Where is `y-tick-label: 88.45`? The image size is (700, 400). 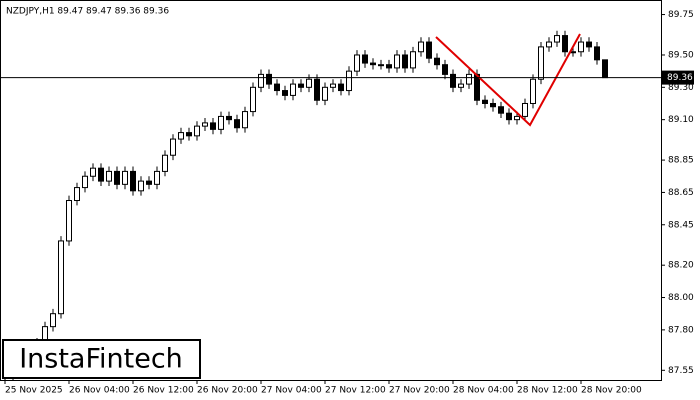 y-tick-label: 88.45 is located at coordinates (681, 225).